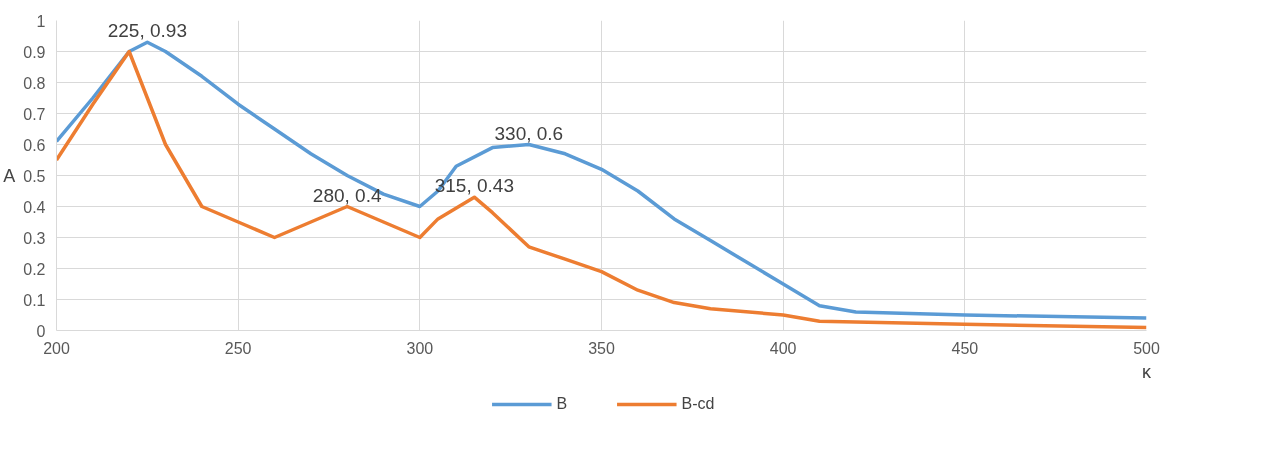 Image resolution: width=1284 pixels, height=452 pixels. I want to click on y-axis-title: A, so click(9, 175).